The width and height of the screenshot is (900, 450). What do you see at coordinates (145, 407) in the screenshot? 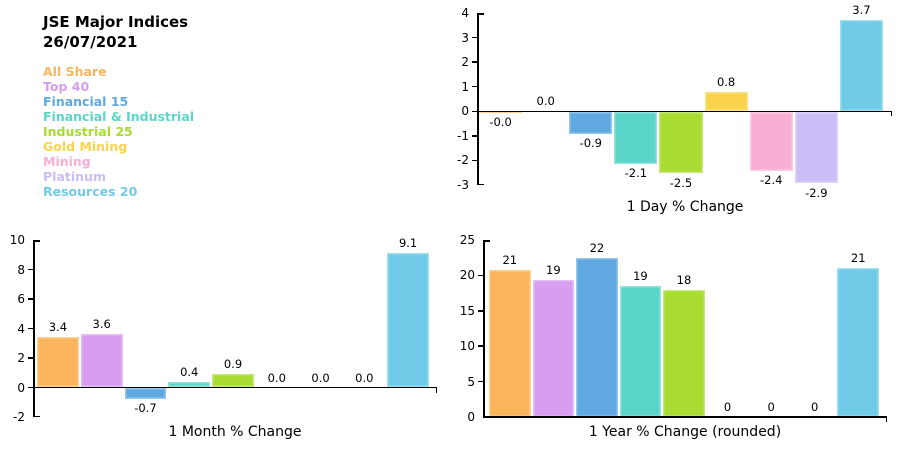
I see `value-label-financial-15: -0.7` at bounding box center [145, 407].